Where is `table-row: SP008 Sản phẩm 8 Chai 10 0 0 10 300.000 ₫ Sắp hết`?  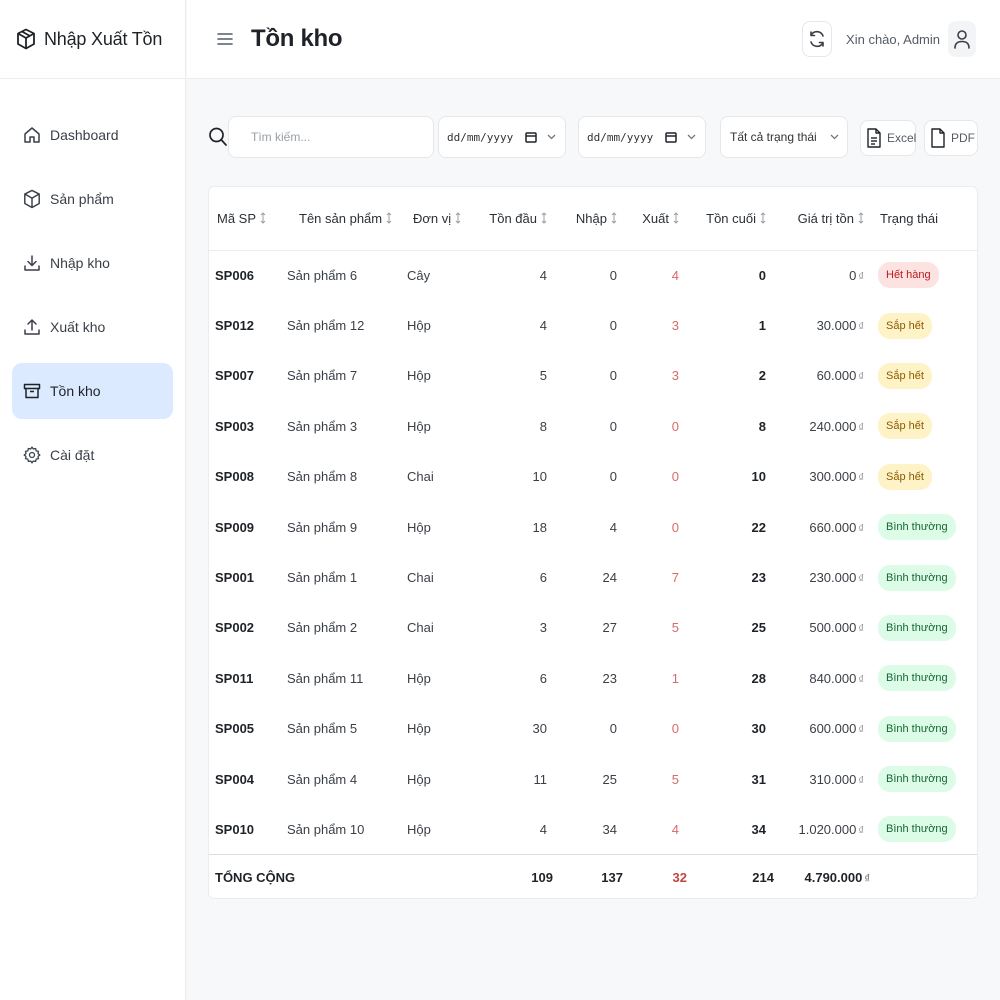
table-row: SP008 Sản phẩm 8 Chai 10 0 0 10 300.000 ₫ Sắp hết is located at coordinates (593, 477).